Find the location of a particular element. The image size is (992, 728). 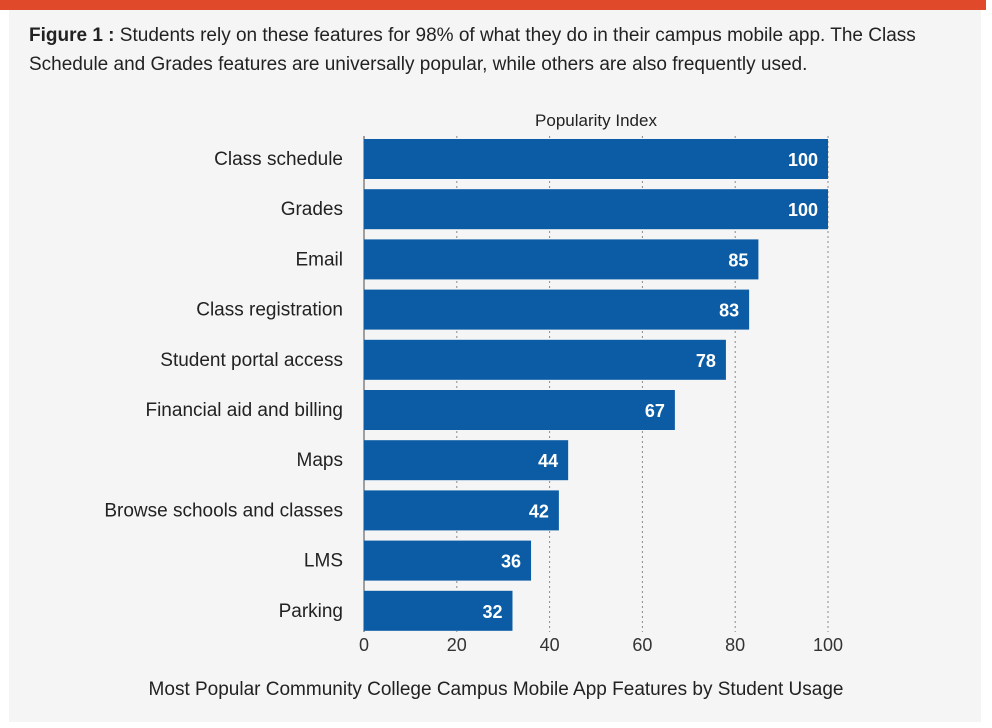

category-label: Financial aid and billing is located at coordinates (244, 410).